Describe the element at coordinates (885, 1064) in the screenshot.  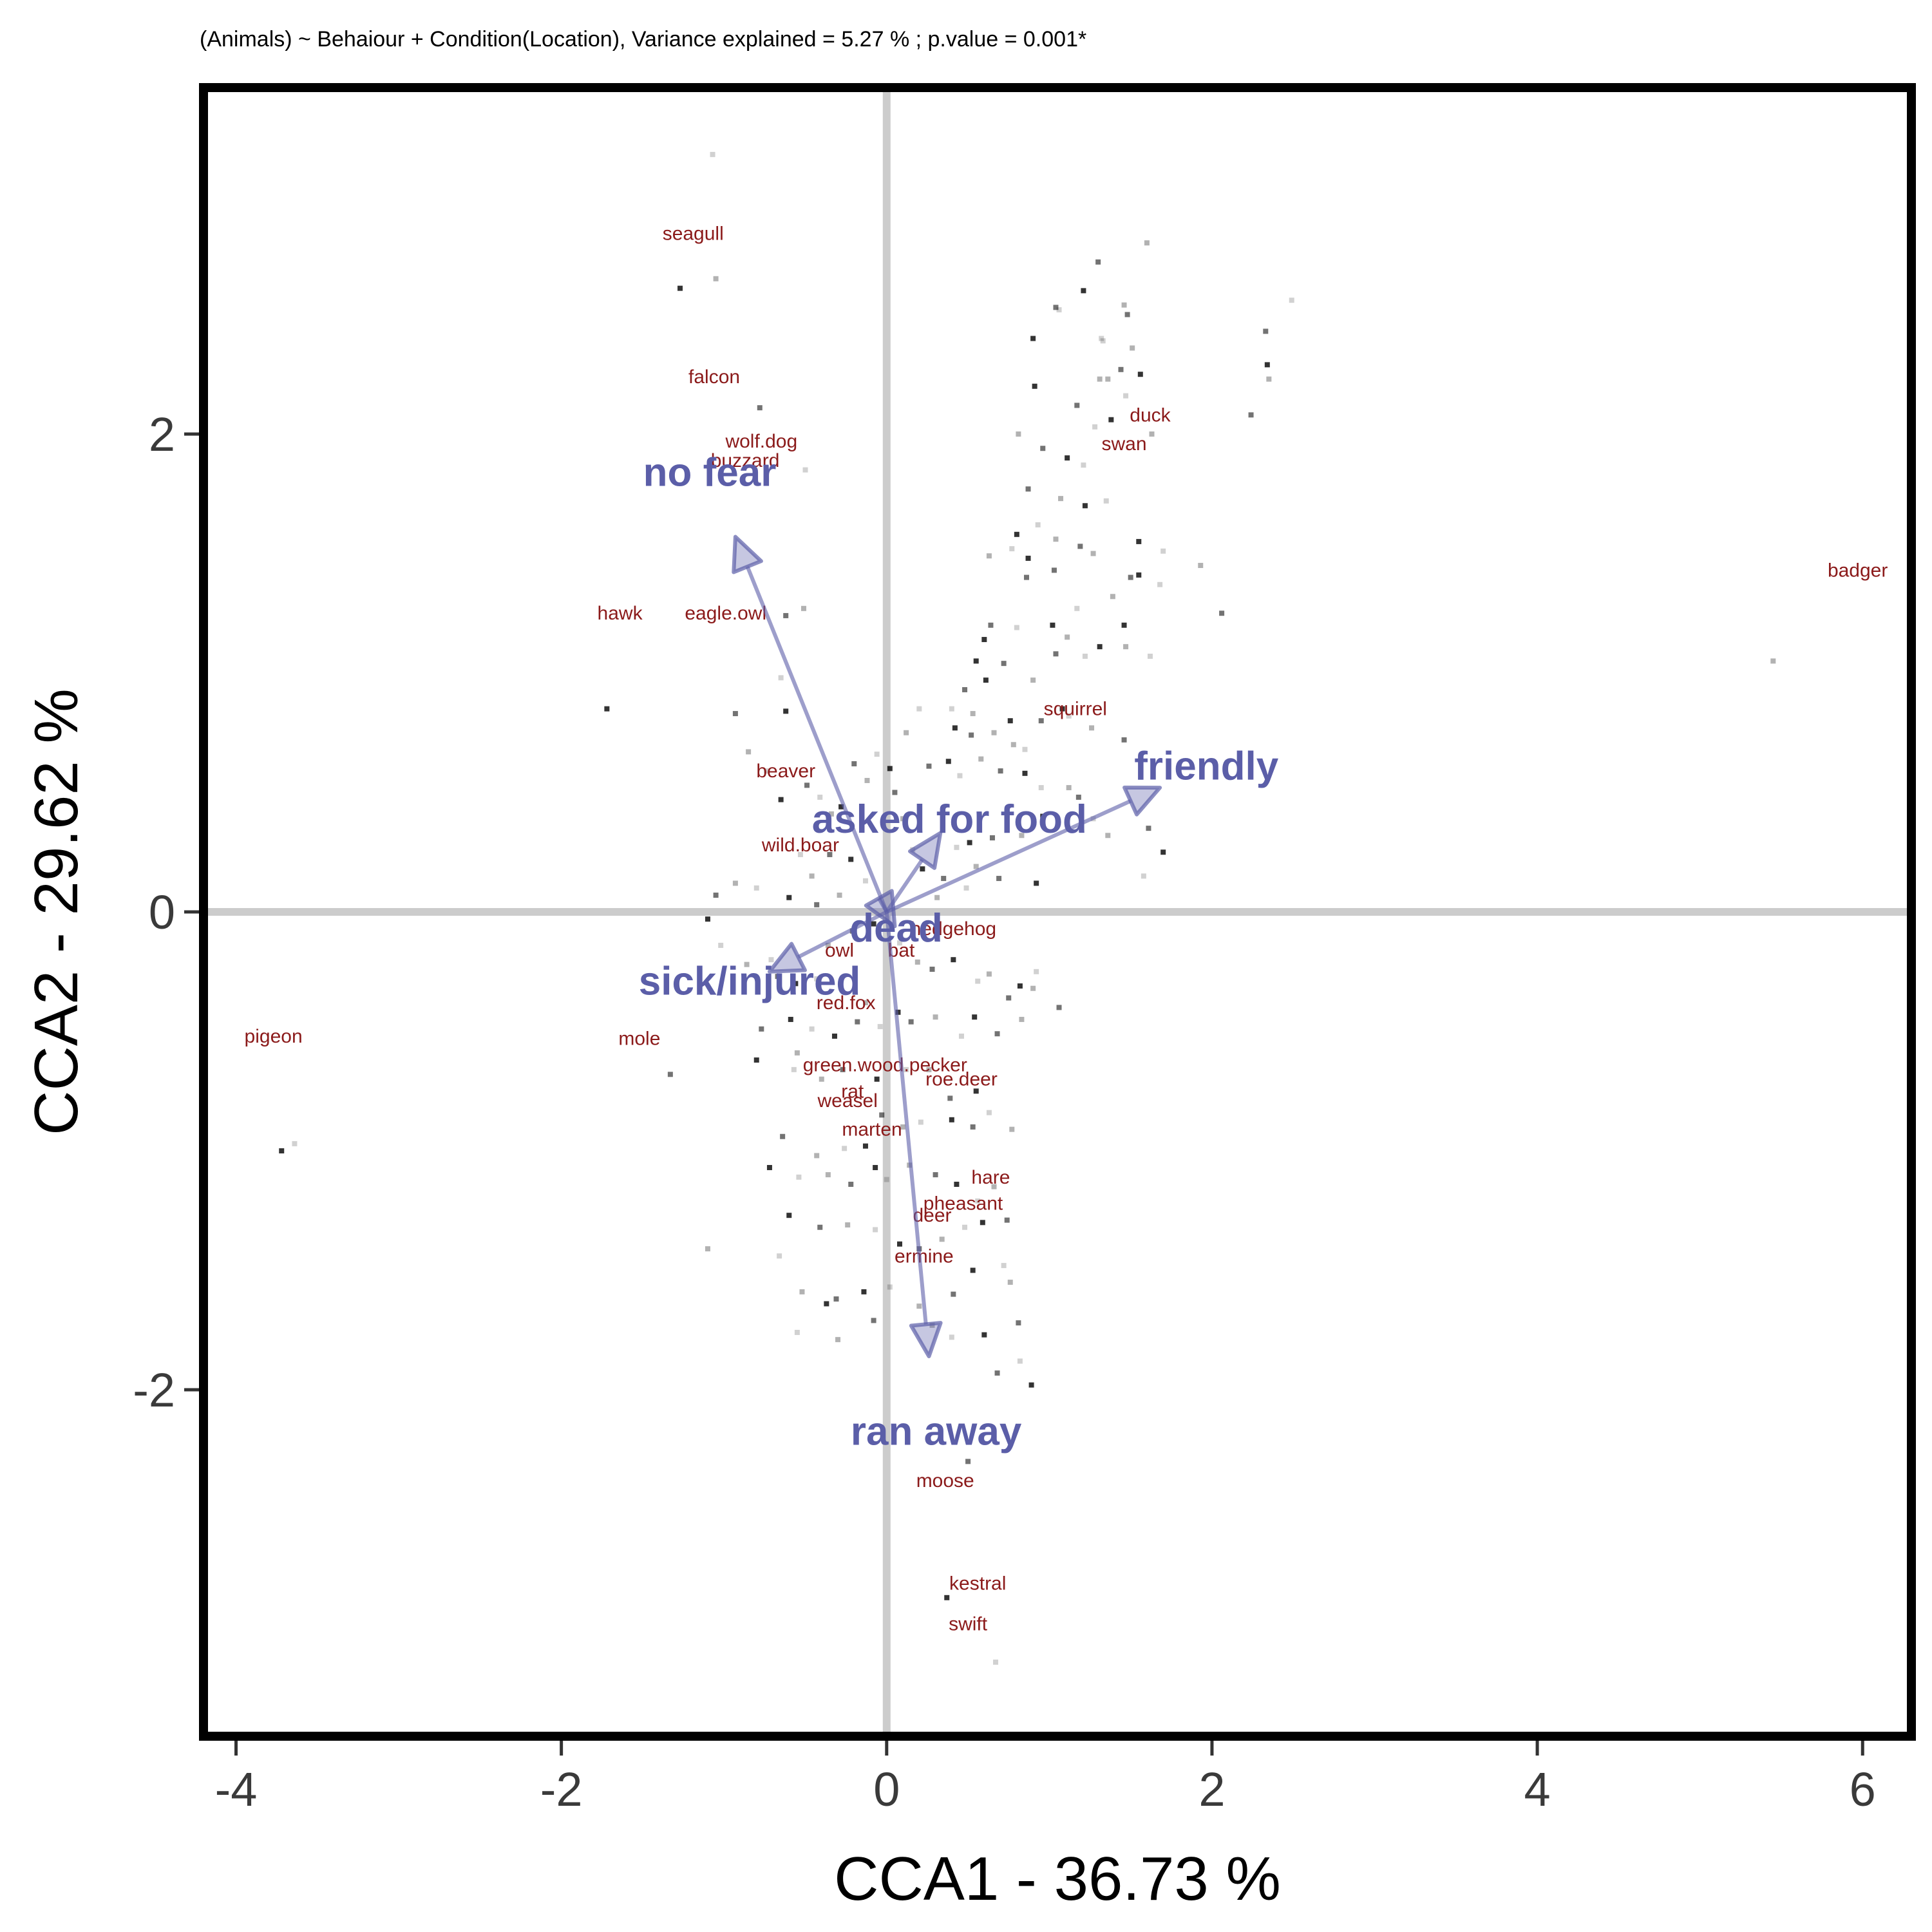
I see `species-label: green.wood.pecker` at that location.